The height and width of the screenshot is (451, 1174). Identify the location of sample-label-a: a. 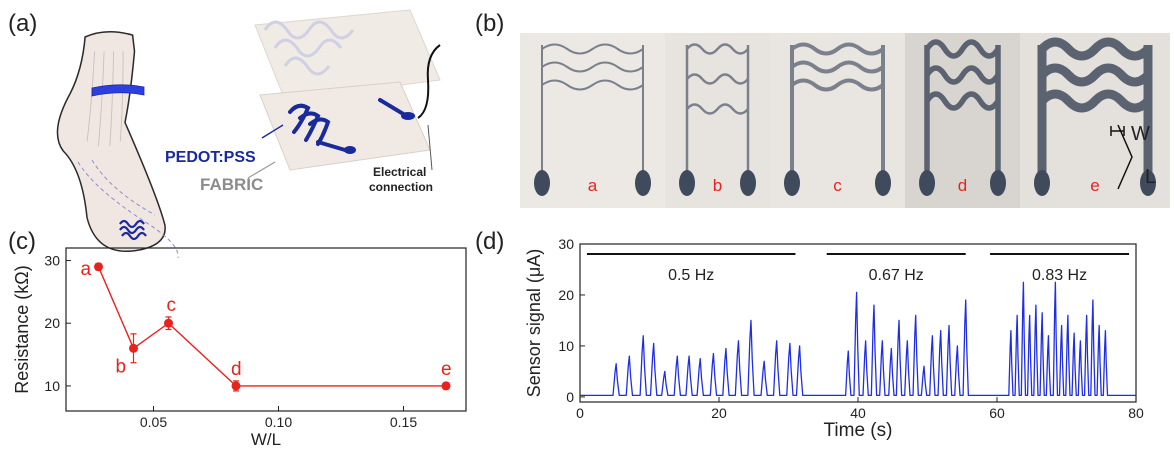
(593, 185).